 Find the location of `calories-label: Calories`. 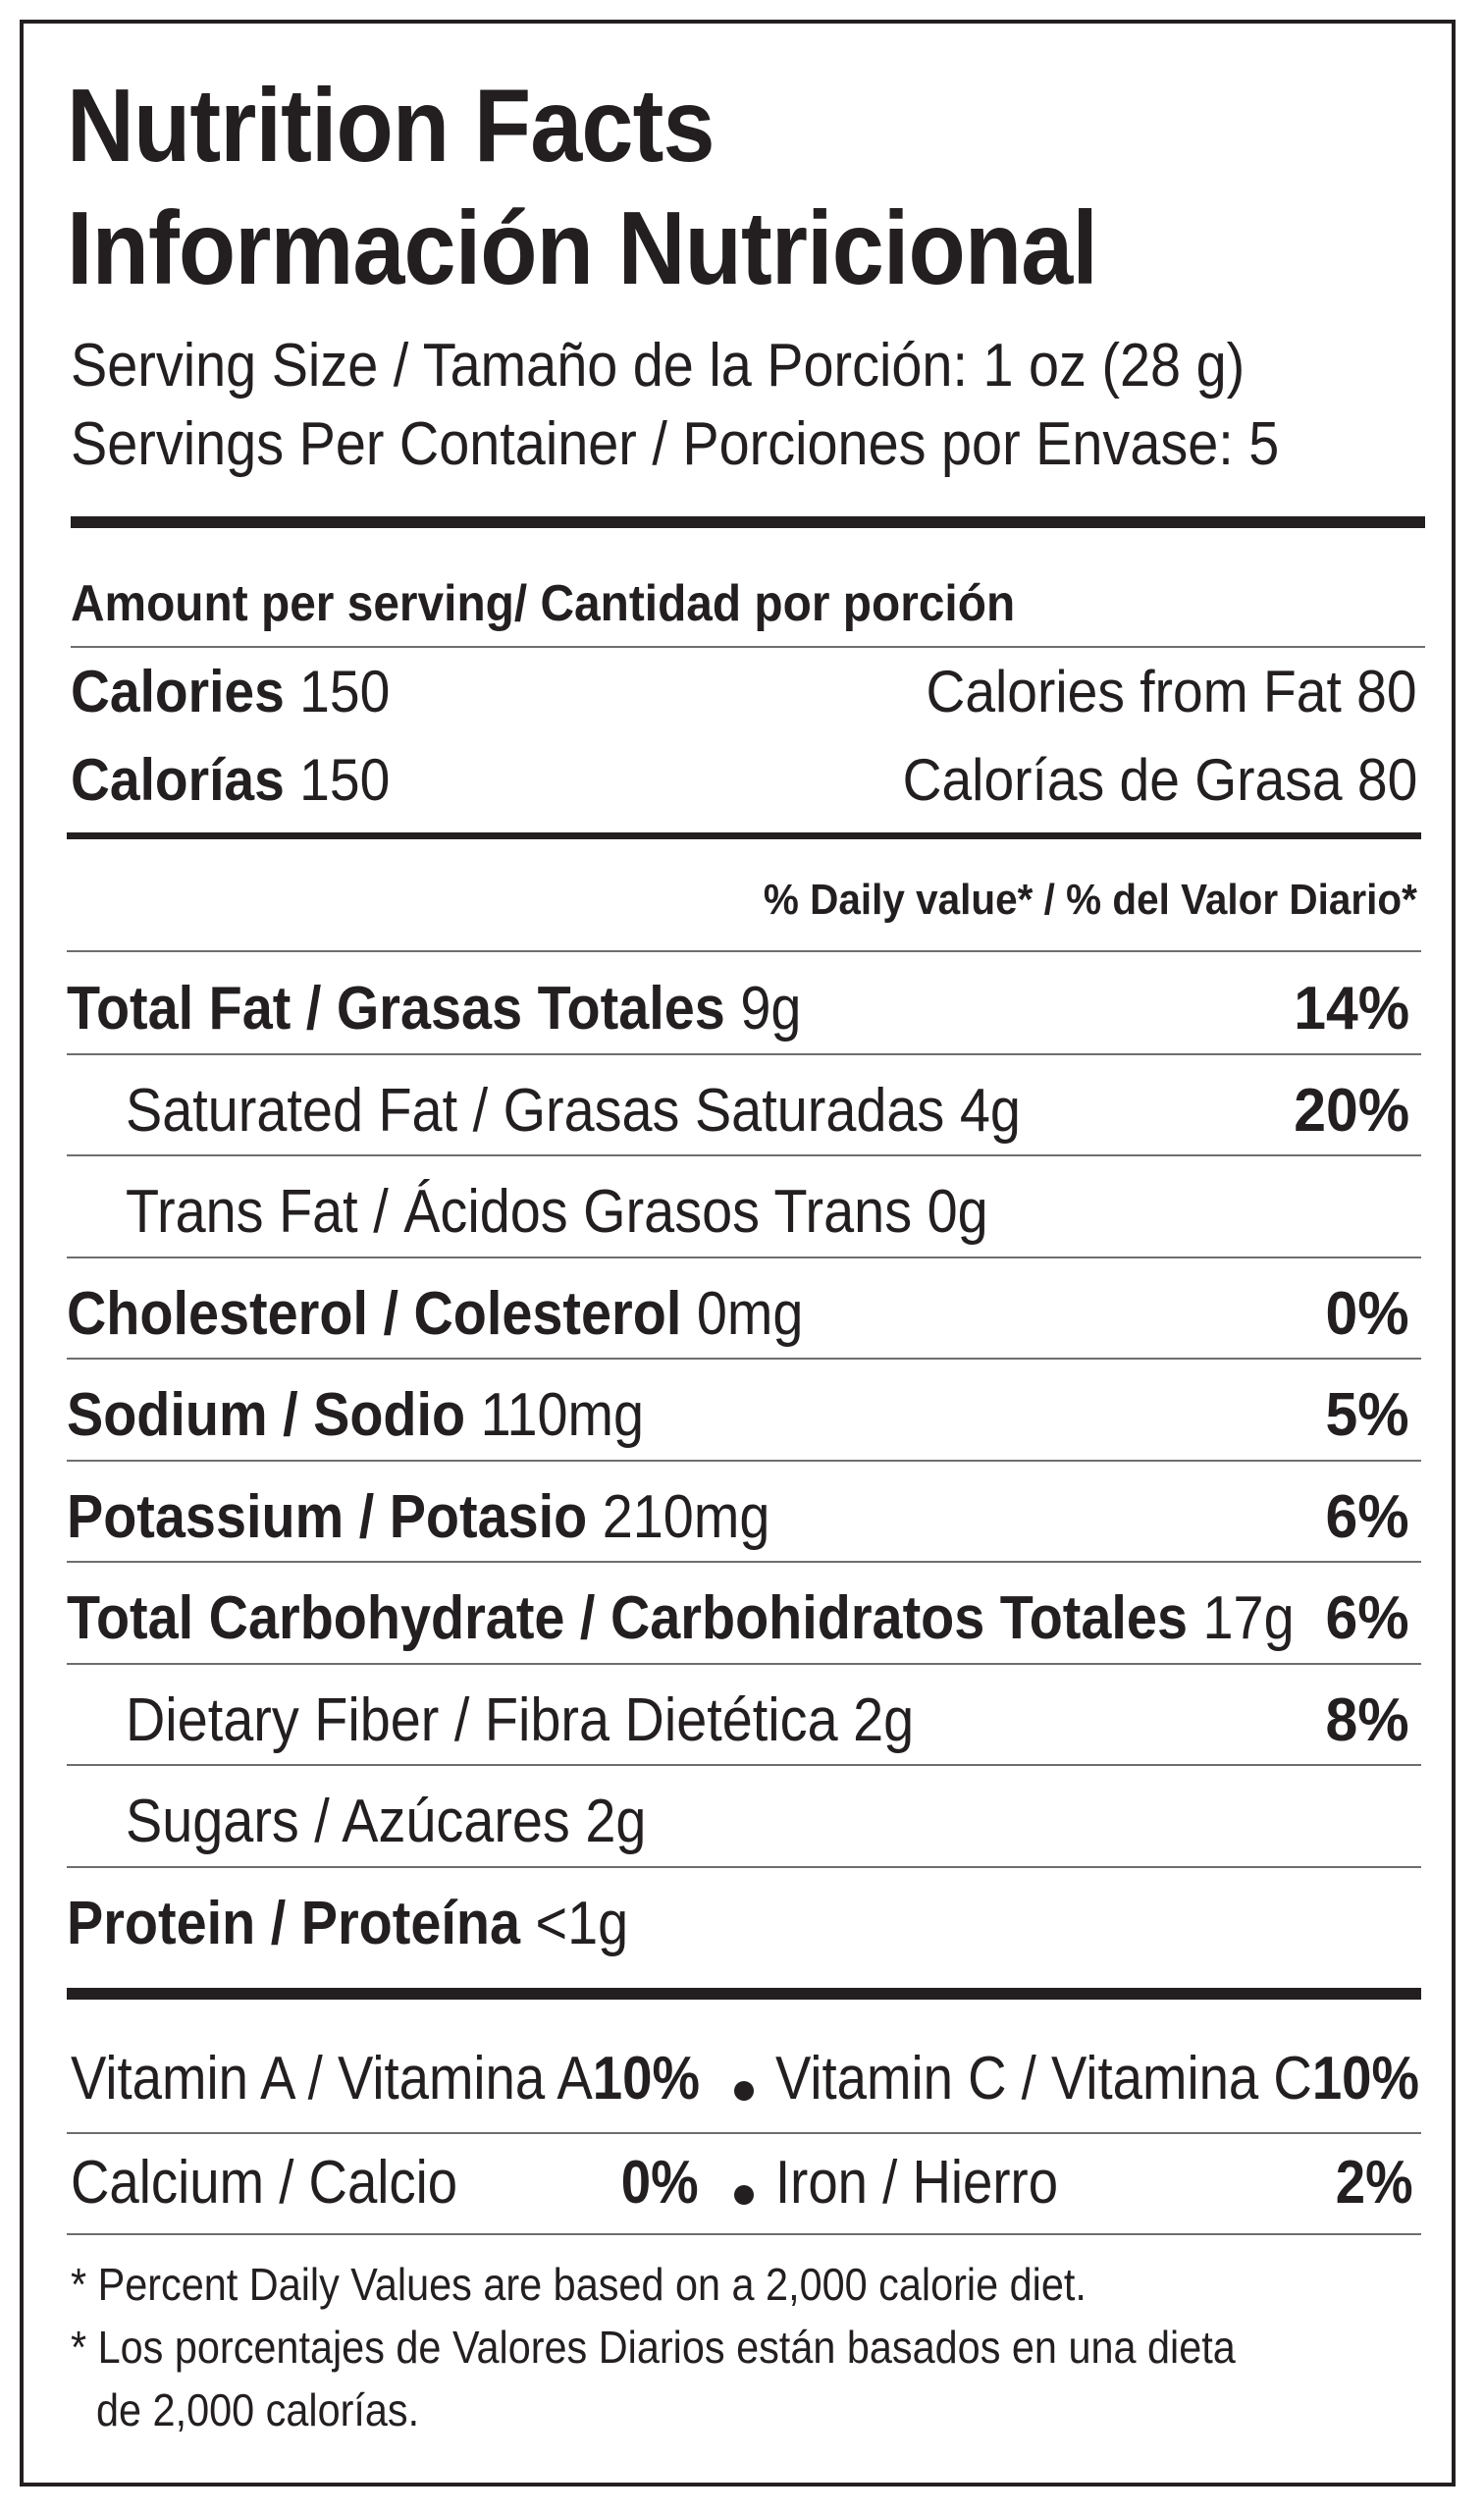

calories-label: Calories is located at coordinates (178, 692).